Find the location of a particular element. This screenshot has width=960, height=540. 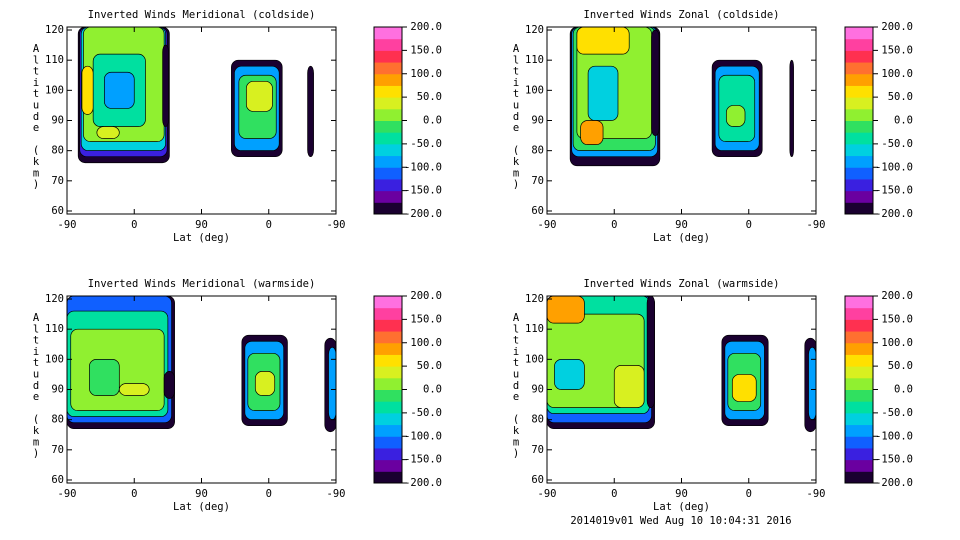

chart-title: Inverted Winds Zonal (warmside) is located at coordinates (682, 284).